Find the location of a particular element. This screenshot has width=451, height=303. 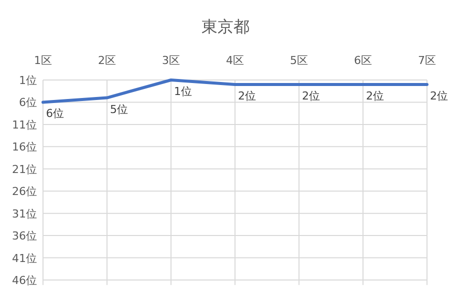

y-tick-label: 11位 is located at coordinates (24, 125).